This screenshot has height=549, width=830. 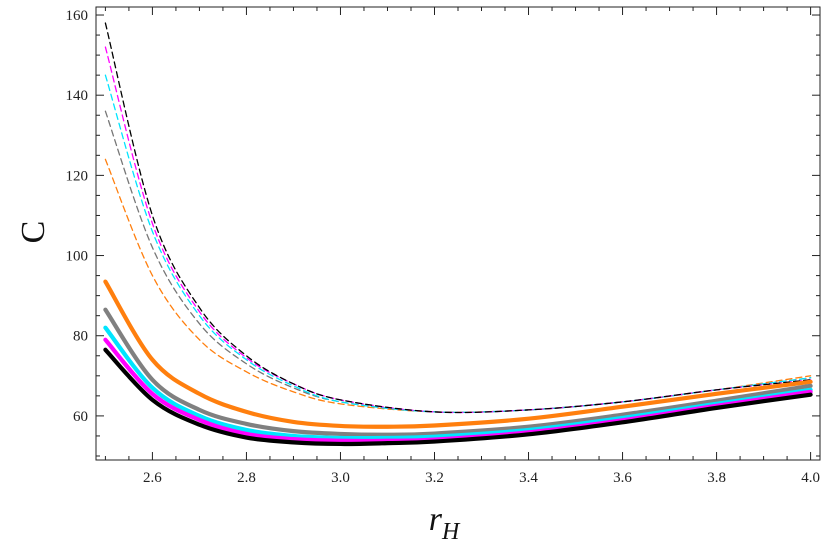 What do you see at coordinates (77, 16) in the screenshot?
I see `y-tick-label: 160` at bounding box center [77, 16].